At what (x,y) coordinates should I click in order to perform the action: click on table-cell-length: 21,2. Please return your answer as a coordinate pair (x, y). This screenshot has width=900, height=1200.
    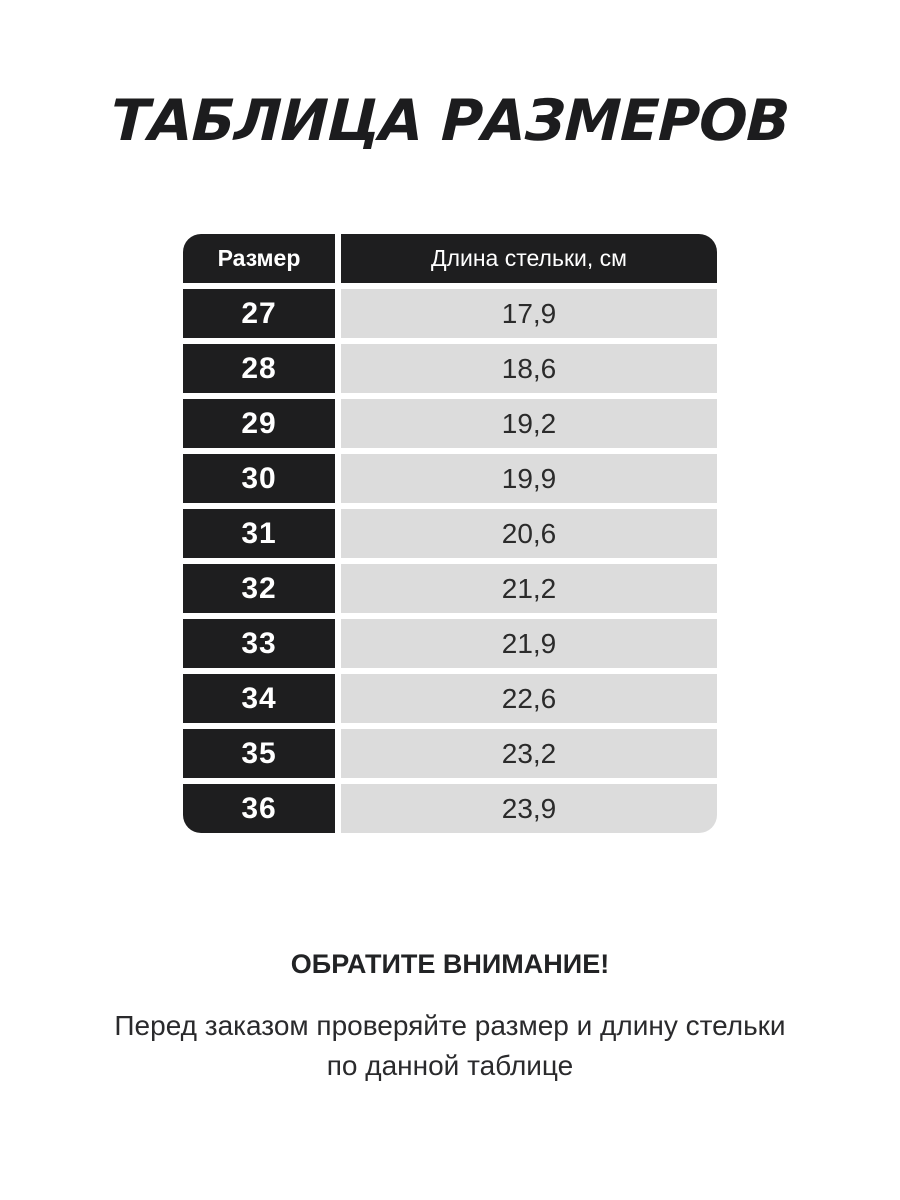
    Looking at the image, I should click on (529, 588).